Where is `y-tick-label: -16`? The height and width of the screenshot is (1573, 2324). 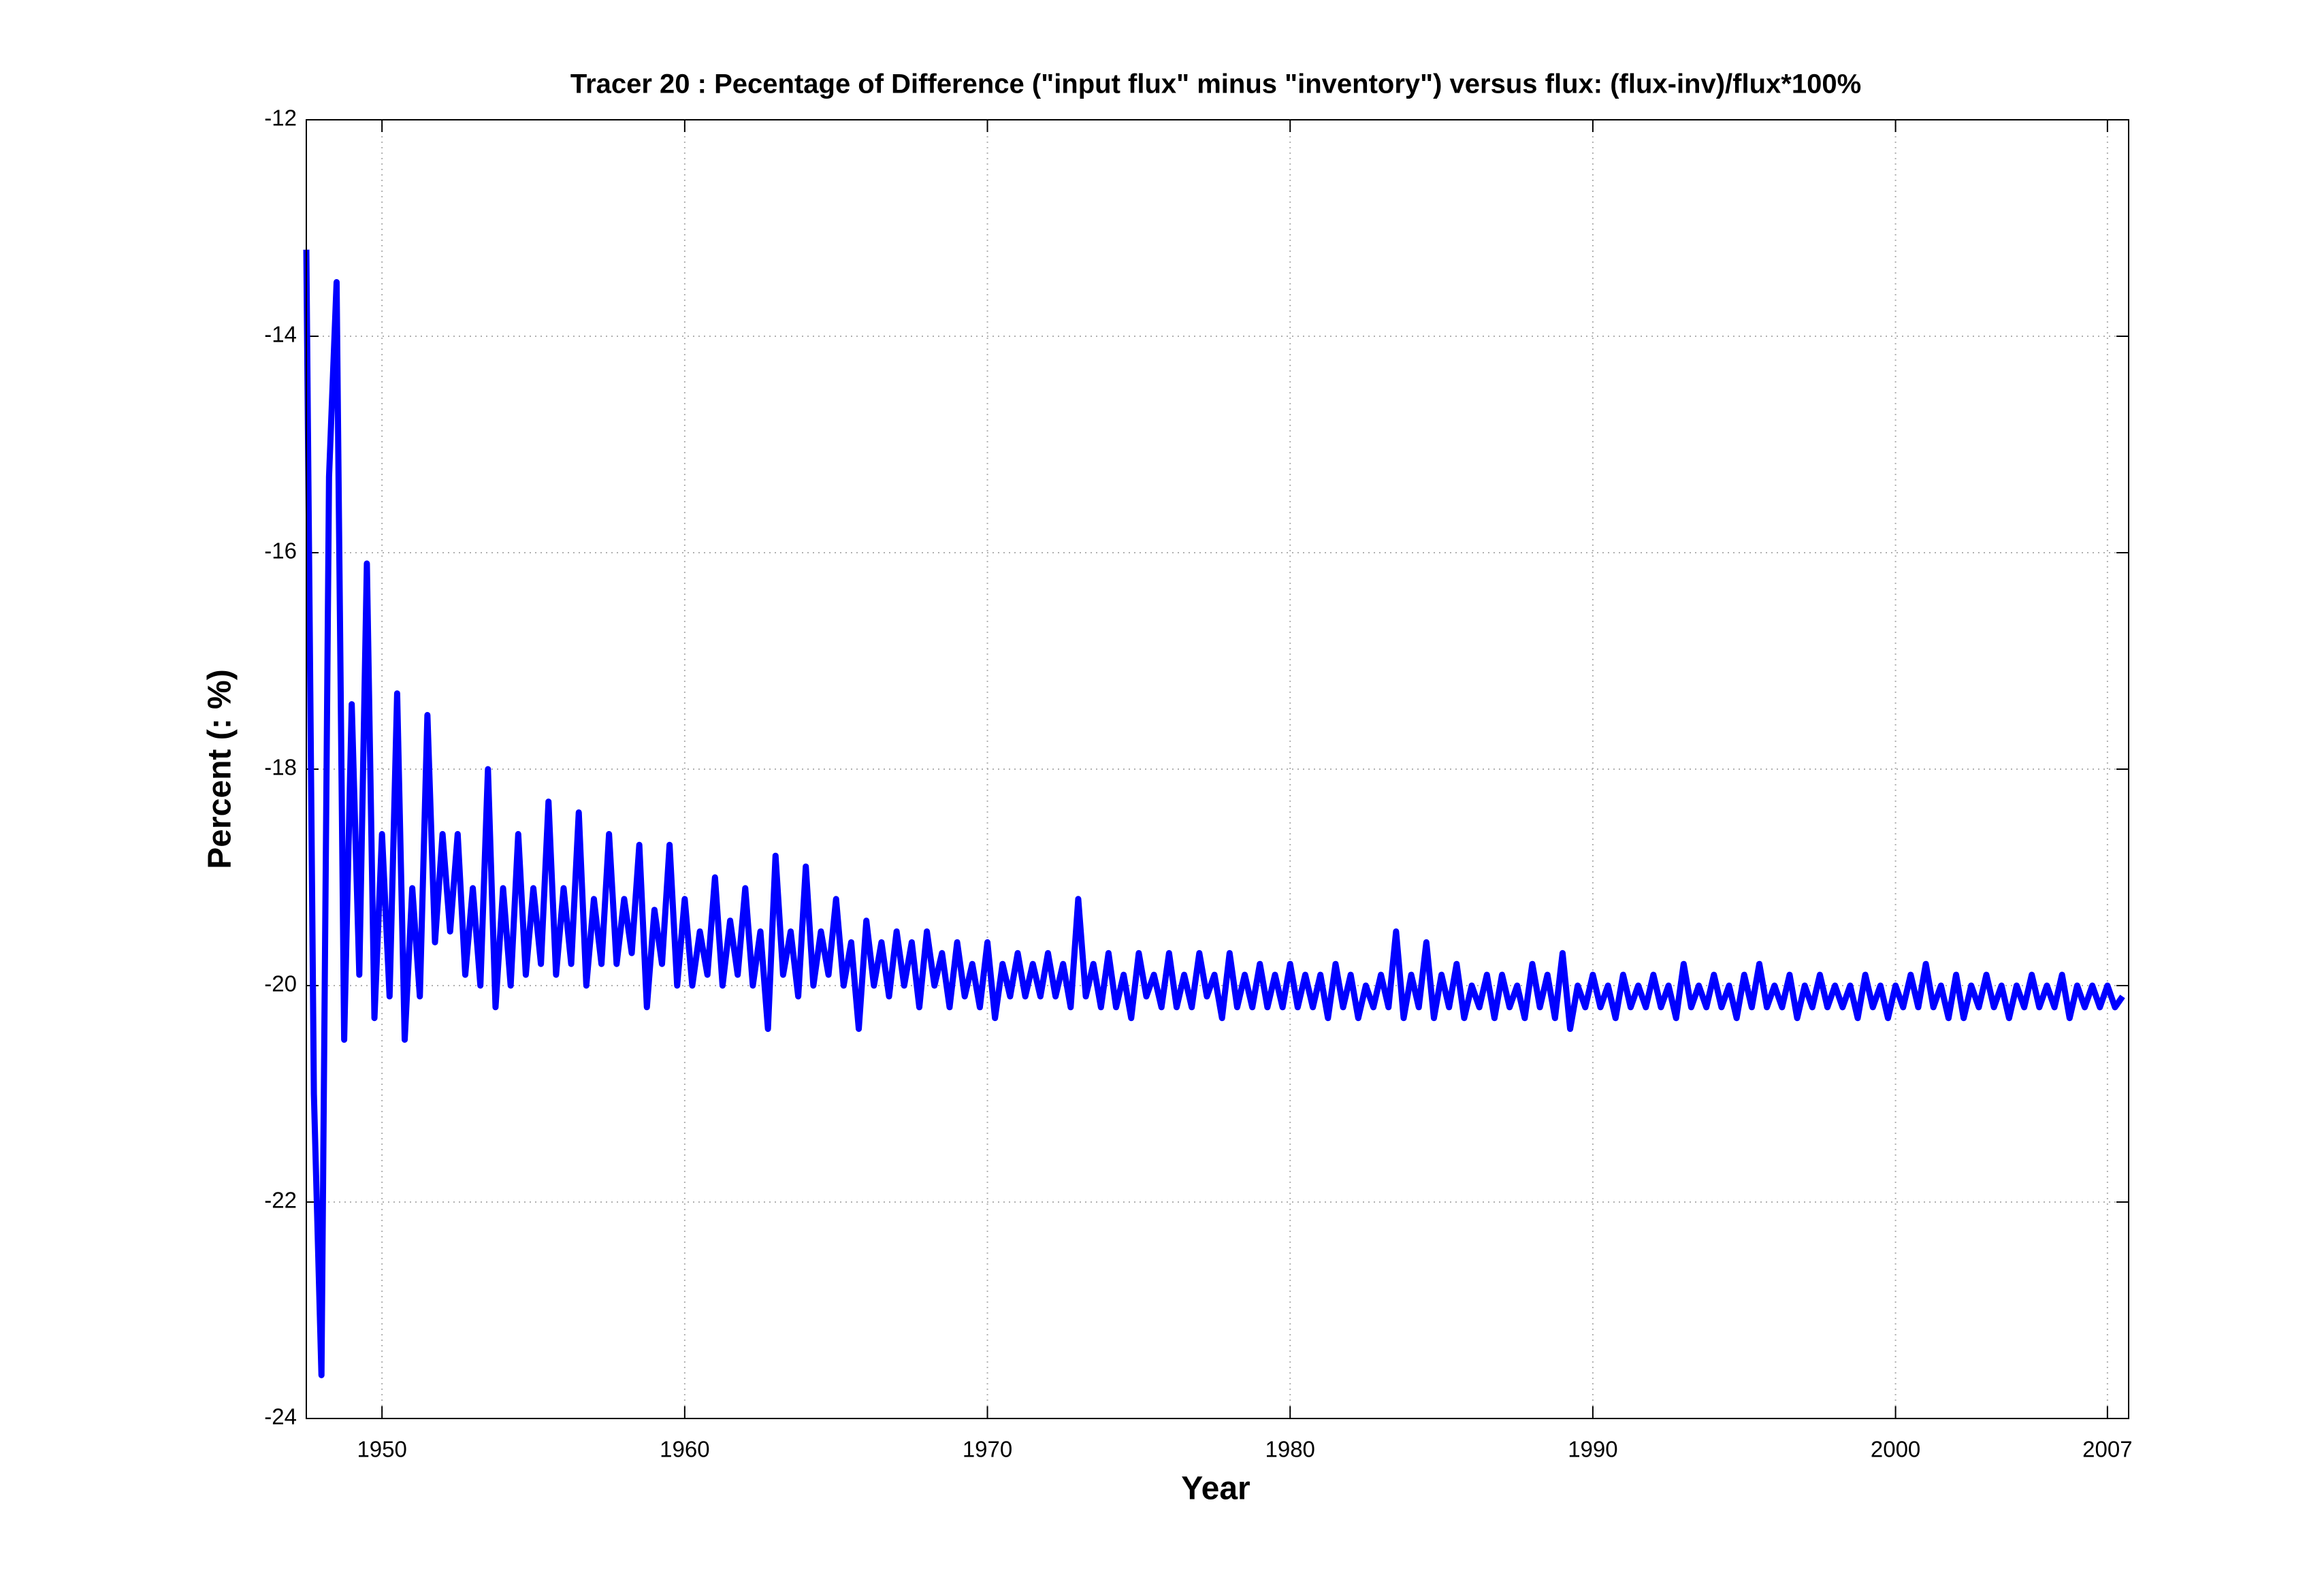
y-tick-label: -16 is located at coordinates (280, 551).